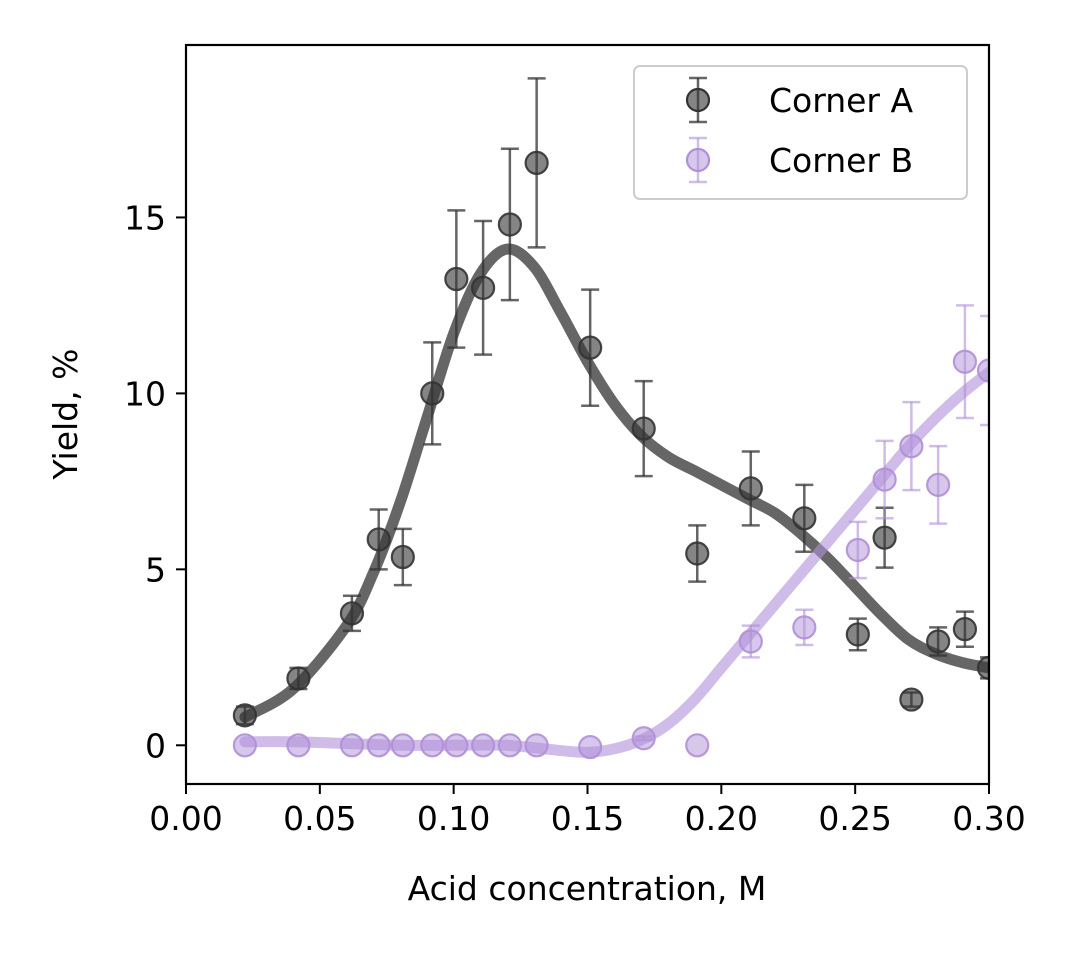 Image resolution: width=1080 pixels, height=960 pixels. What do you see at coordinates (319, 818) in the screenshot?
I see `x-tick-label: 0.05` at bounding box center [319, 818].